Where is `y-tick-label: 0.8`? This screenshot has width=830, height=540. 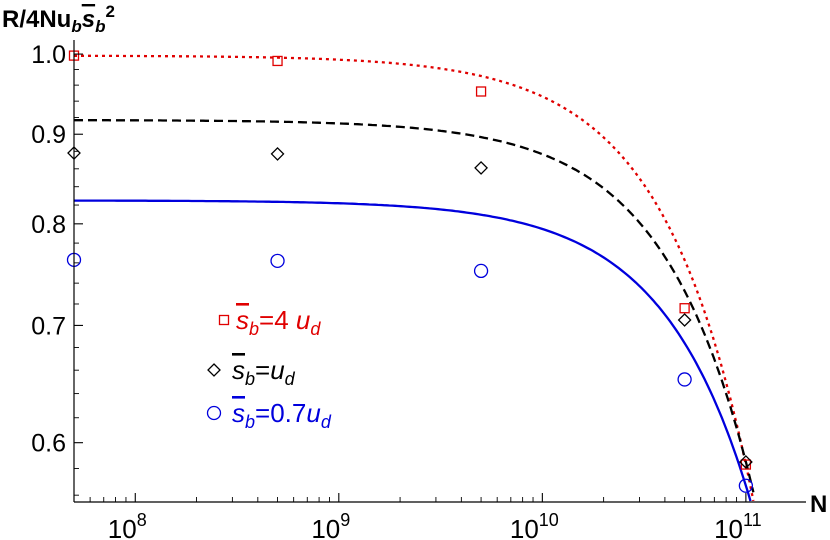
y-tick-label: 0.8 is located at coordinates (48, 225).